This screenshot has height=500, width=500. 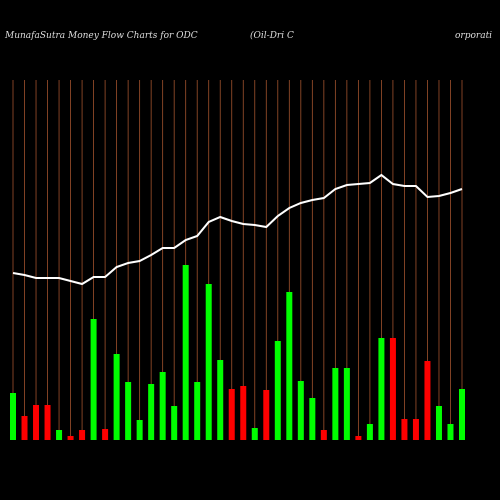 I want to click on chart-title: MunafaSutra Money Flow Charts for ODC, so click(x=101, y=36).